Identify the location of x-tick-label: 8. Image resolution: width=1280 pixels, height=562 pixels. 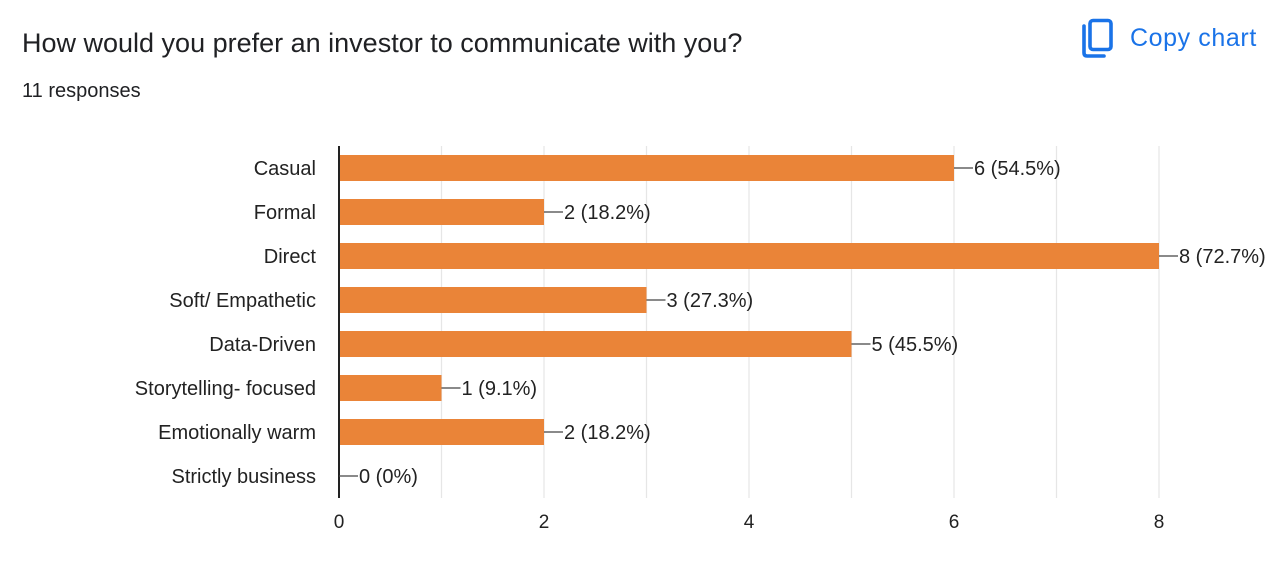
(1159, 522).